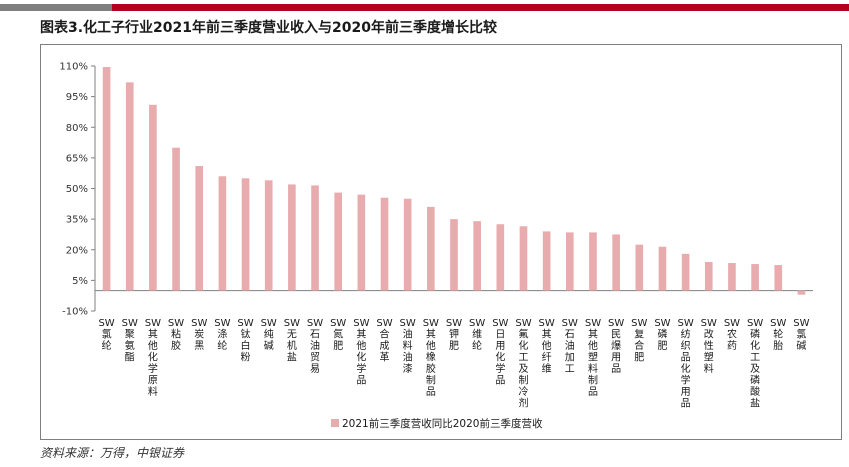 The width and height of the screenshot is (849, 467). What do you see at coordinates (480, 7) in the screenshot?
I see `accent-bar-red` at bounding box center [480, 7].